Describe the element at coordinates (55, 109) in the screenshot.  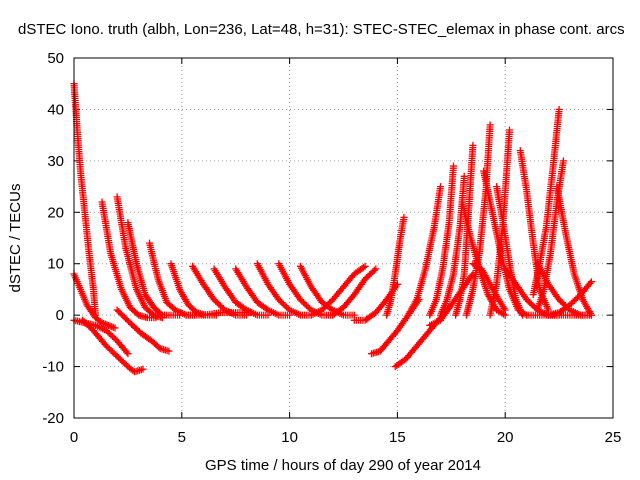
I see `y-tick-label: 40` at that location.